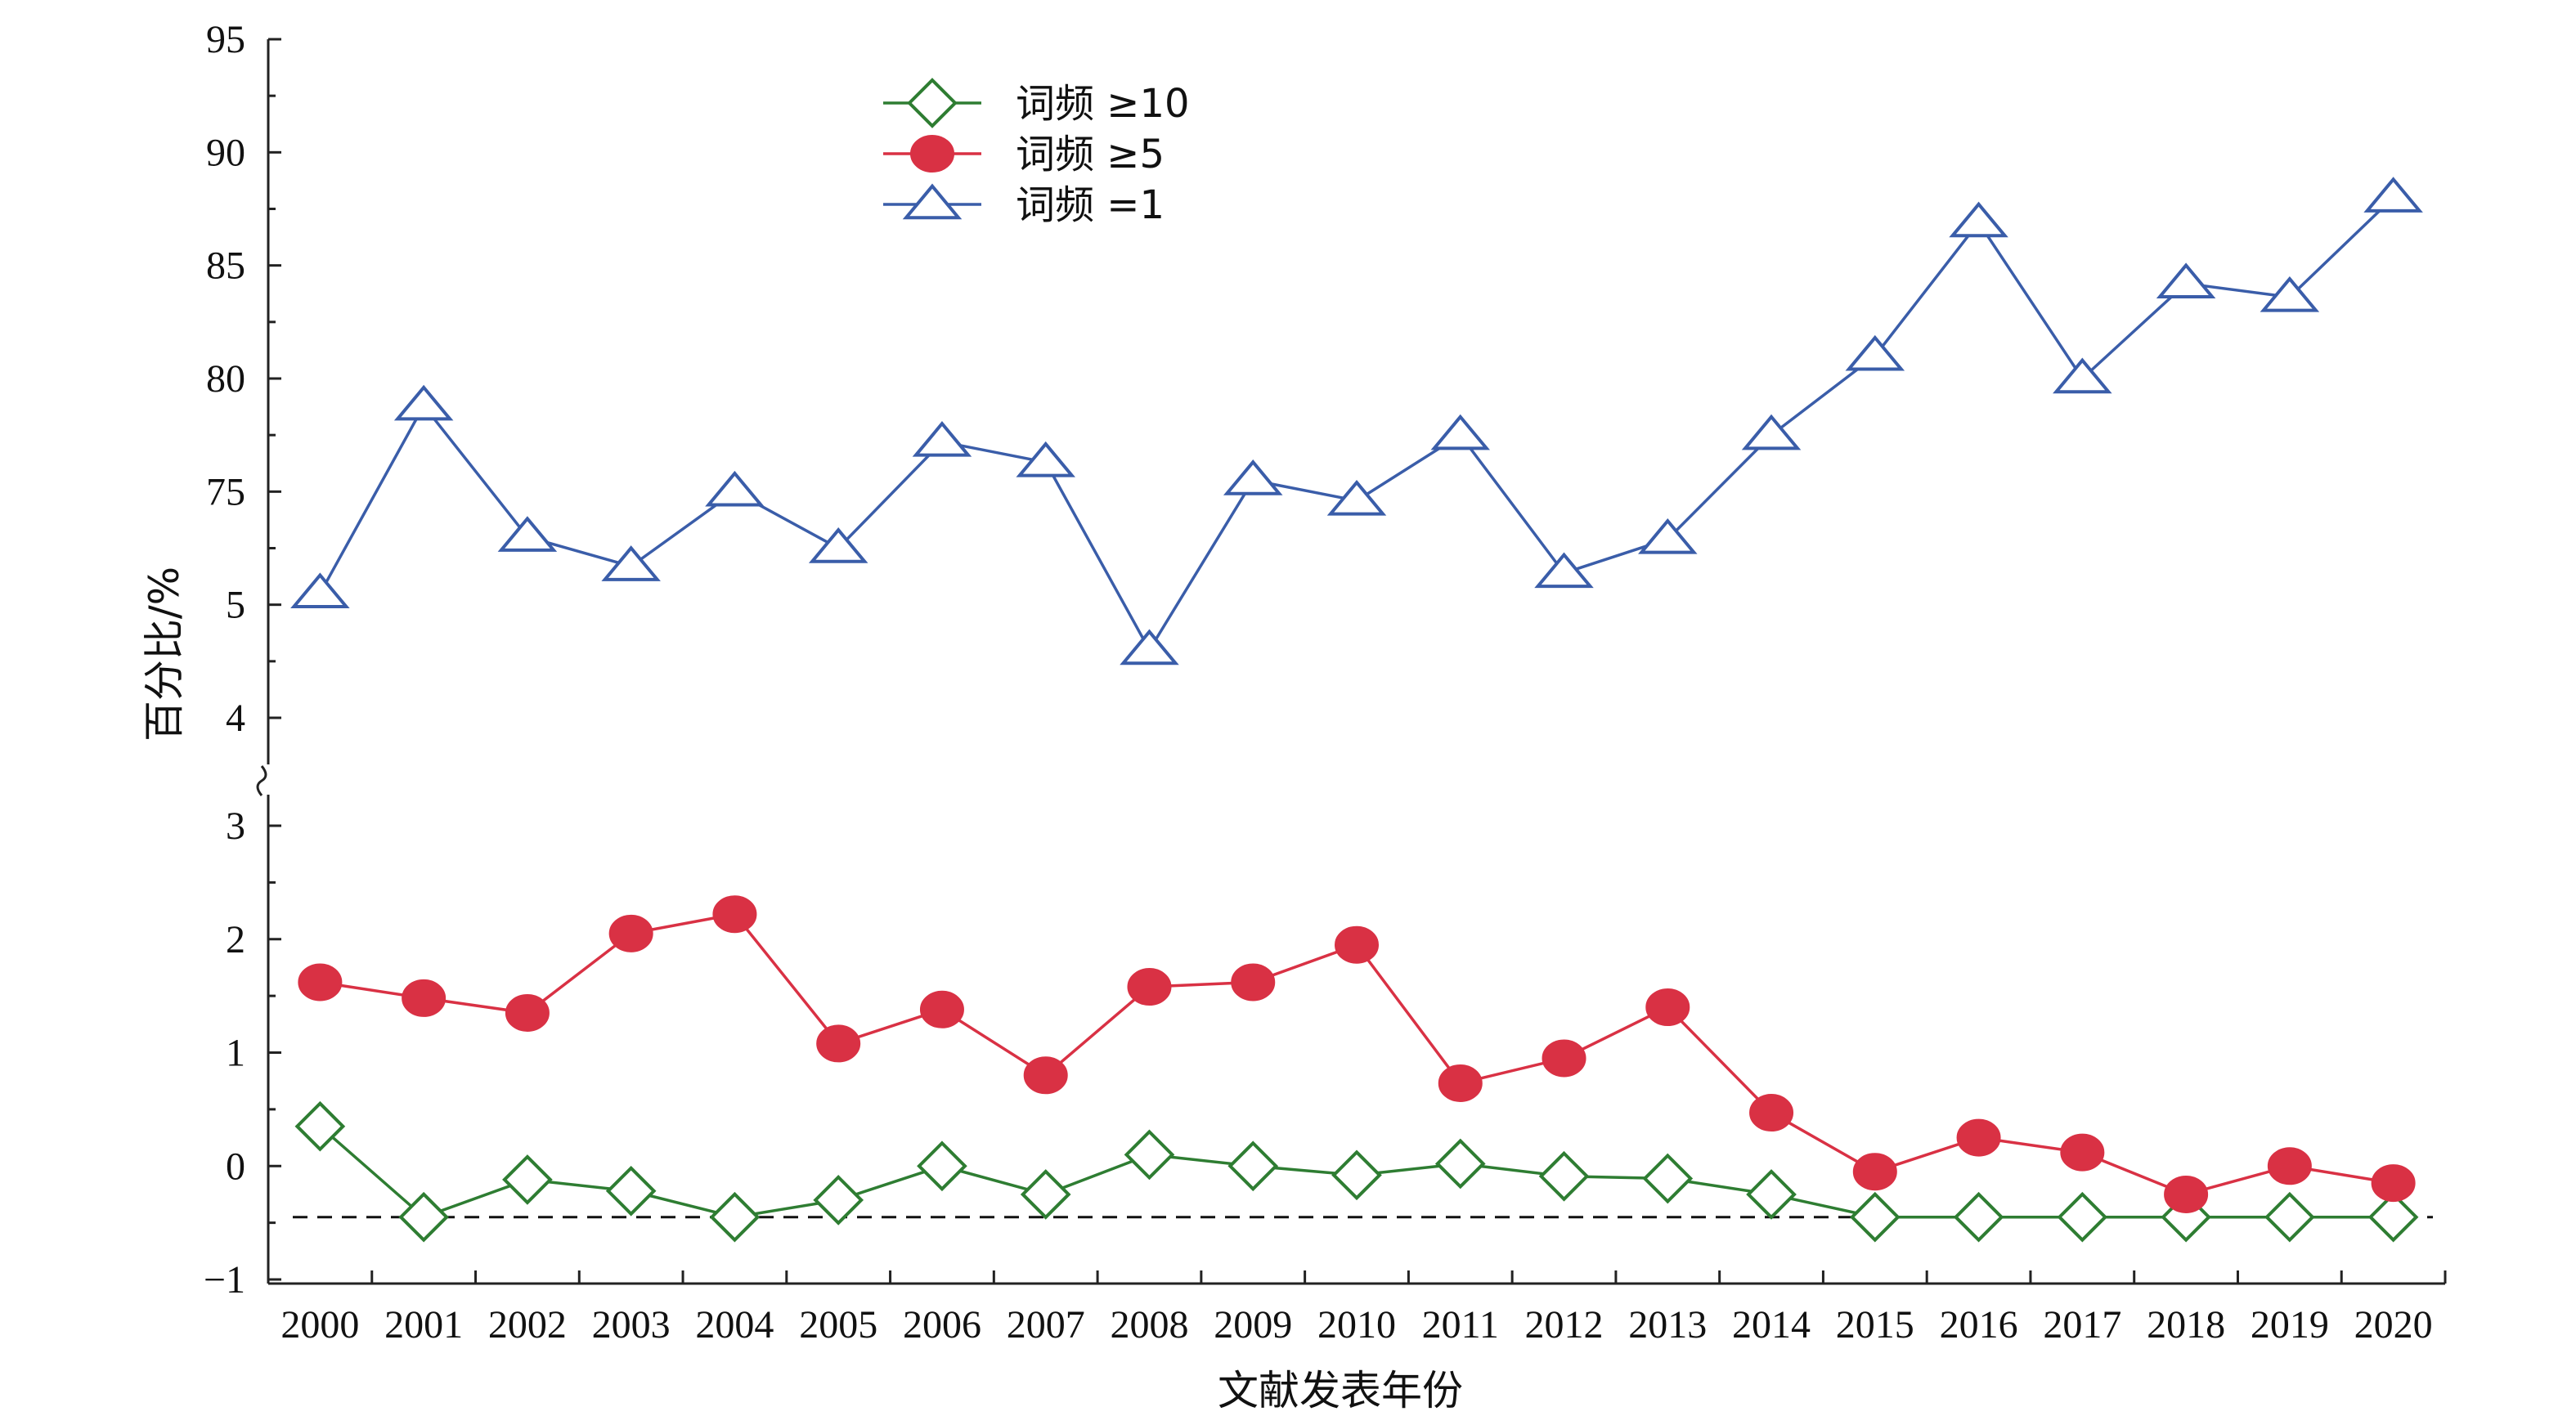  I want to click on axis-break-mark, so click(261, 780).